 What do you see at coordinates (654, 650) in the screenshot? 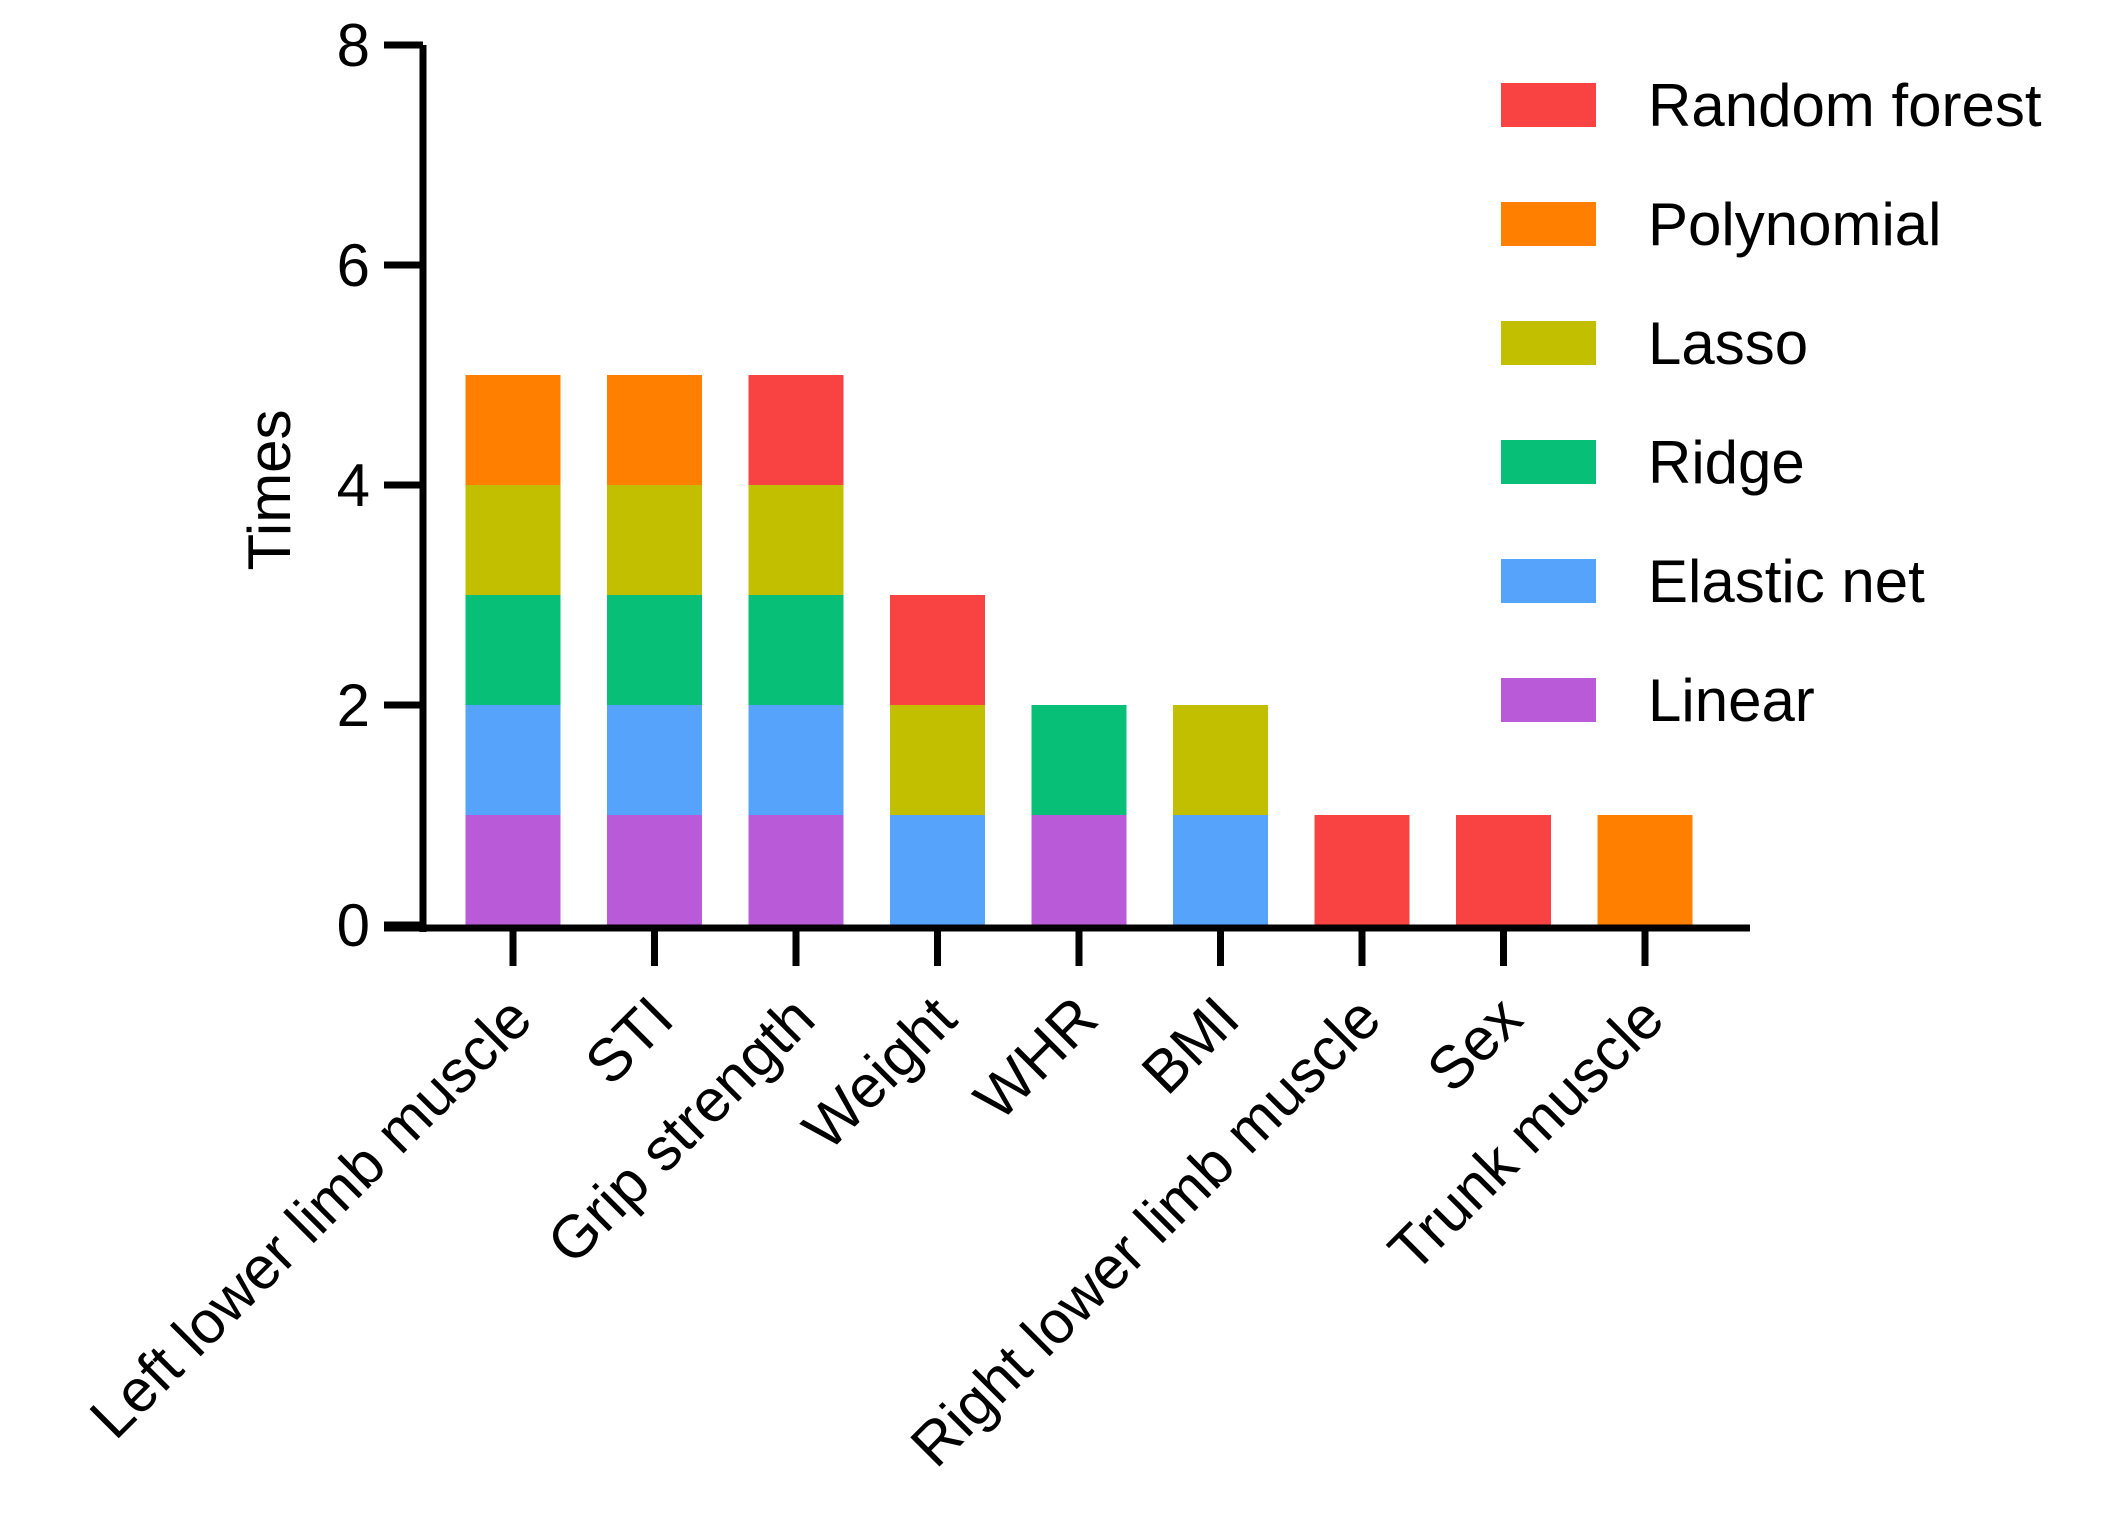
I see `bar-sti-ridge` at bounding box center [654, 650].